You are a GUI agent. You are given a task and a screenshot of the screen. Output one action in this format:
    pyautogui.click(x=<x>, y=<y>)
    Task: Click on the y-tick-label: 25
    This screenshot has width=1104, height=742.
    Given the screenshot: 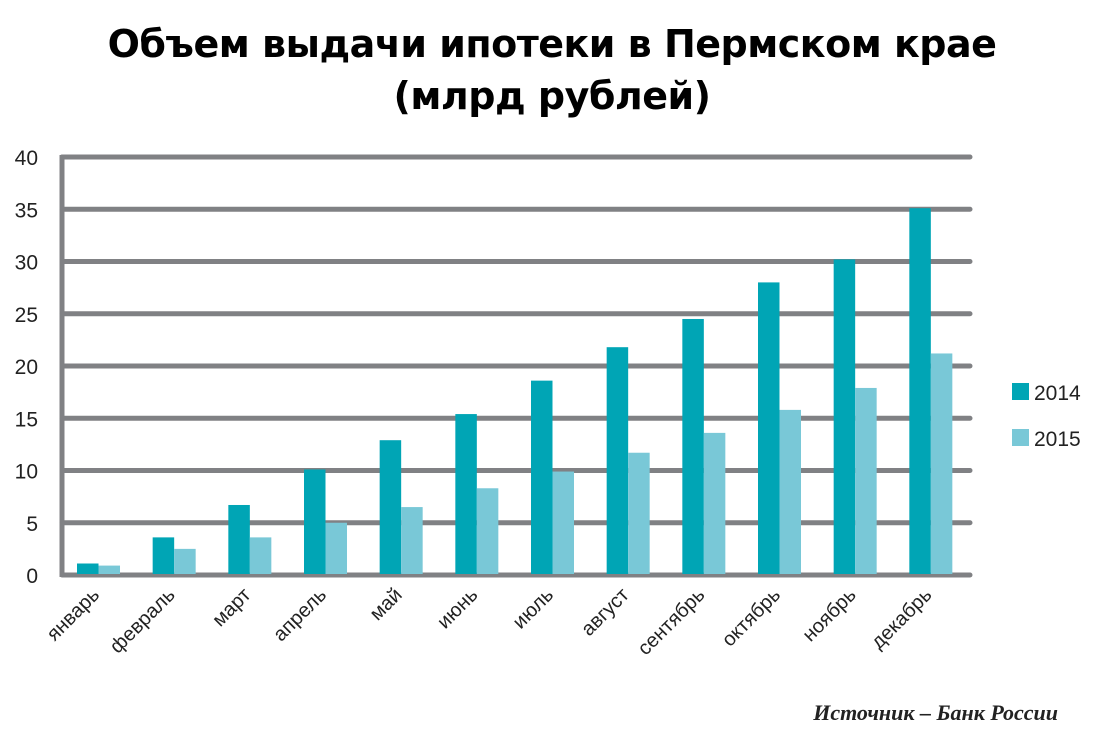 What is the action you would take?
    pyautogui.click(x=26, y=315)
    